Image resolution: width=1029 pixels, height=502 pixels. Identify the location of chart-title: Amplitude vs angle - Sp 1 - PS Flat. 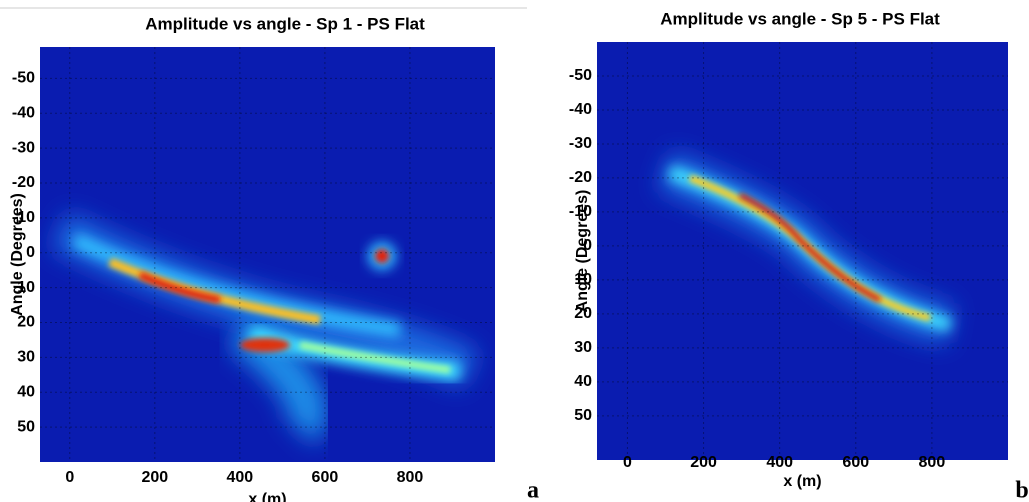
(285, 23).